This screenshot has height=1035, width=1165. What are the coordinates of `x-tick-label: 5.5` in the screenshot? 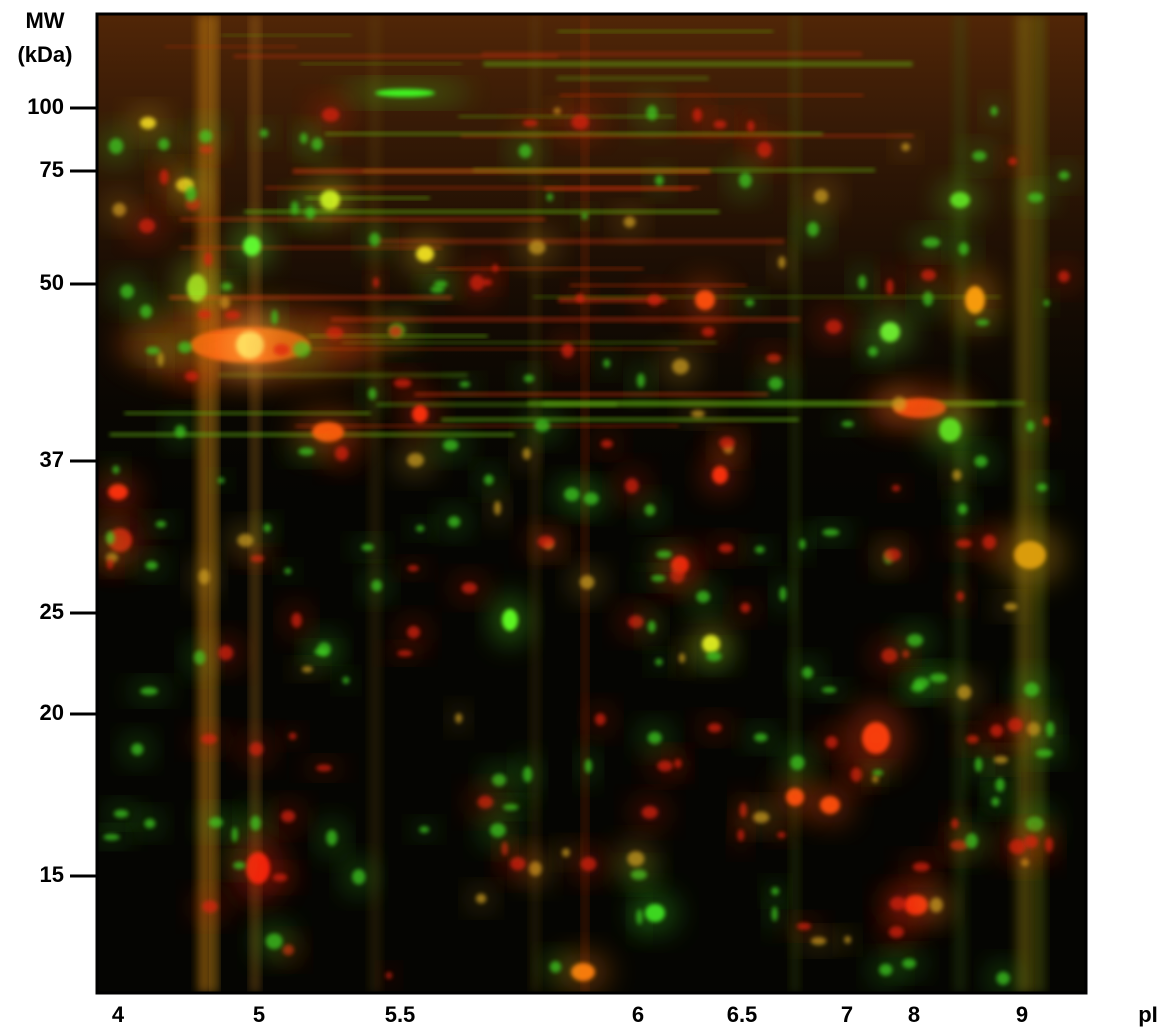 It's located at (400, 1014).